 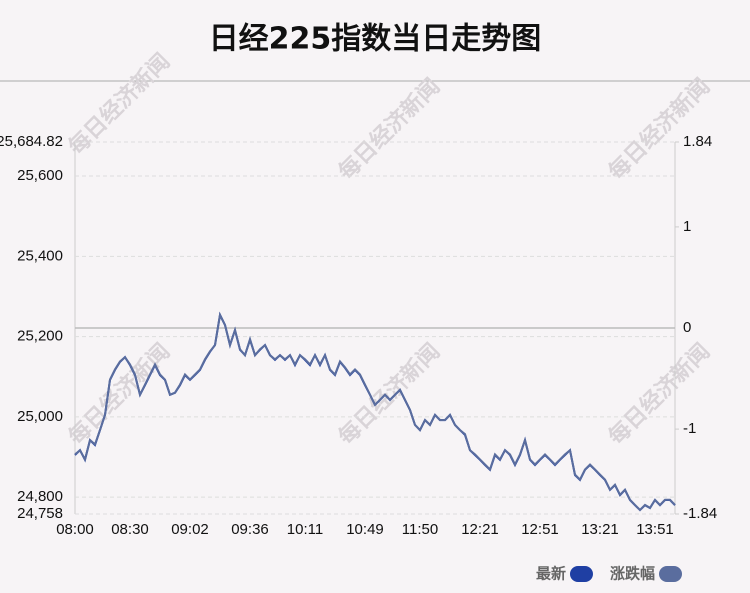 I want to click on y-tick-label: 25,684.82, so click(x=31, y=141).